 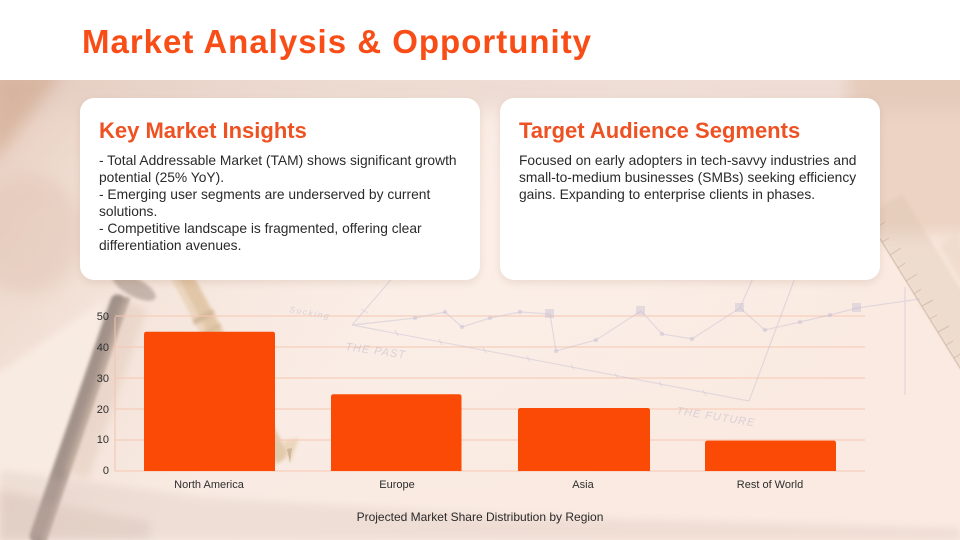 I want to click on svg-text: 40, so click(x=103, y=348).